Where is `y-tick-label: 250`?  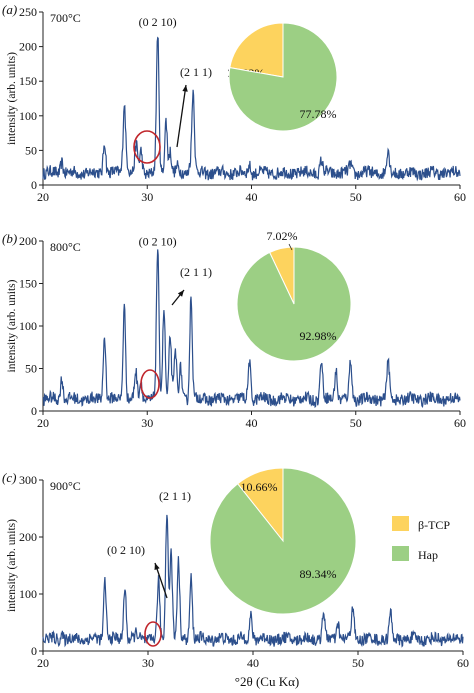 y-tick-label: 250 is located at coordinates (28, 12).